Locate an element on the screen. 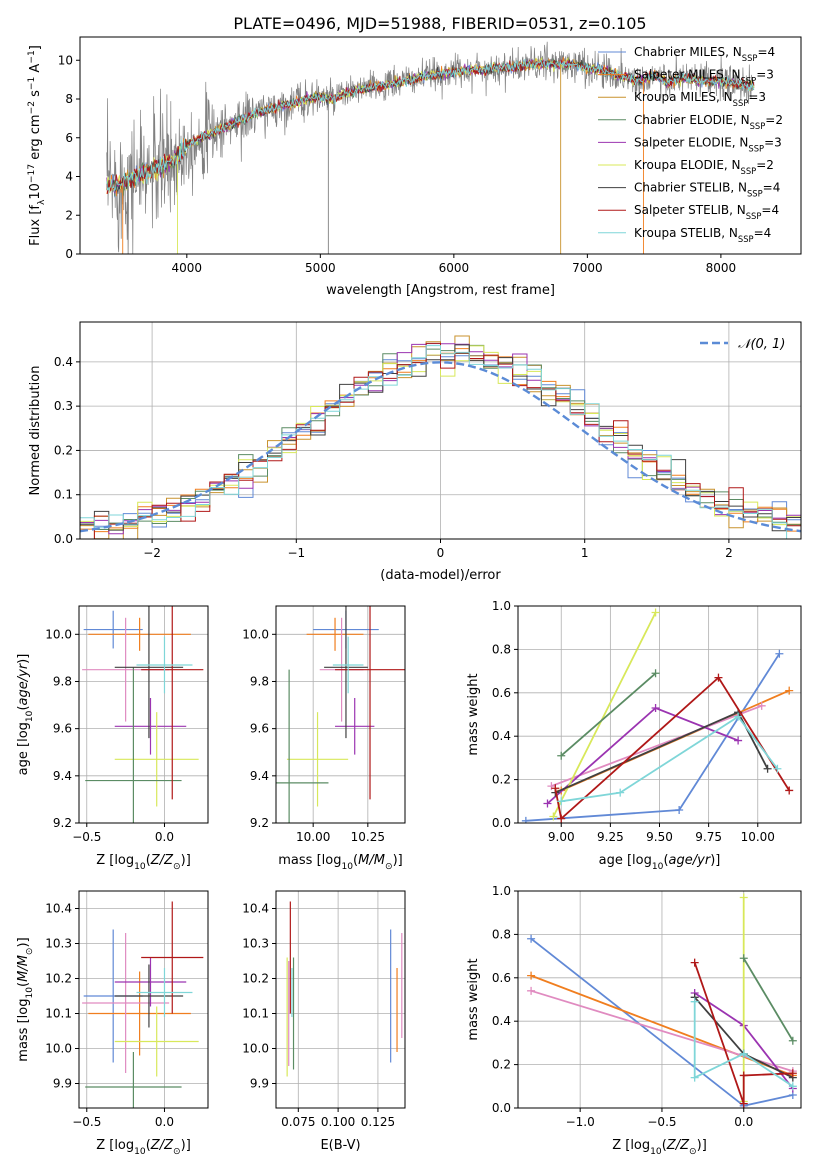 The image size is (819, 1170). x-tick-label: 0.075 is located at coordinates (298, 1122).